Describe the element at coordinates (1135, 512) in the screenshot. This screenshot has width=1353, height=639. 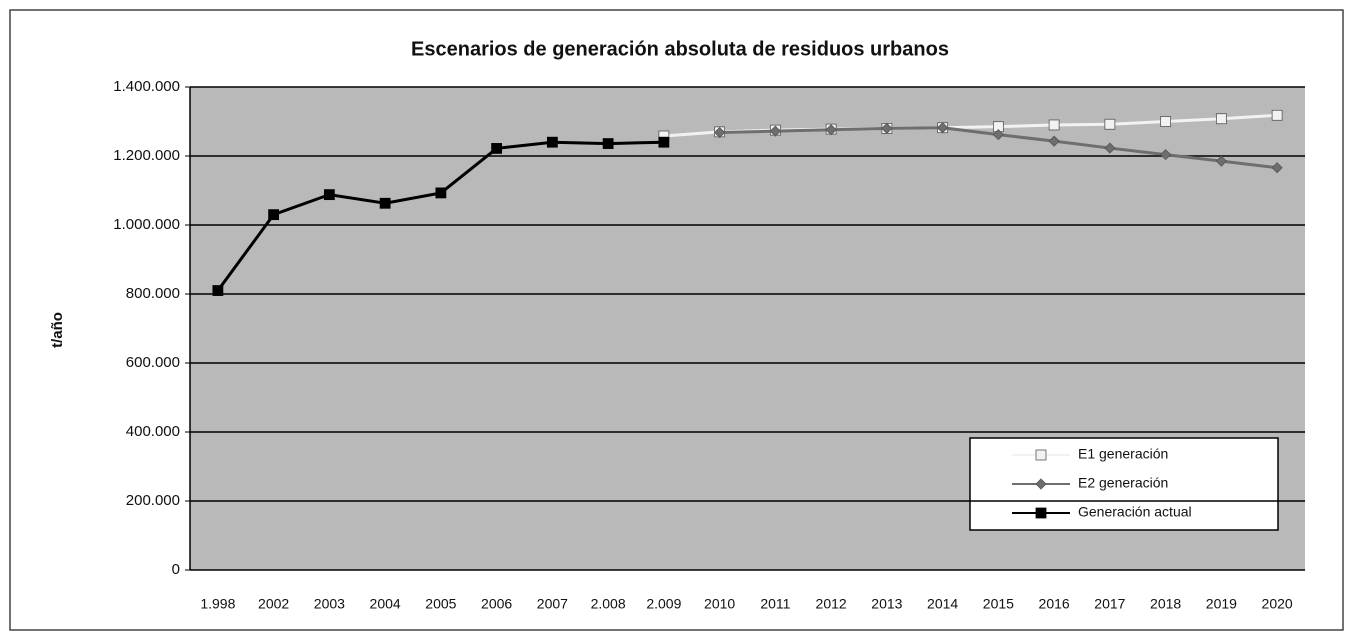
I see `legend-label: Generación actual` at that location.